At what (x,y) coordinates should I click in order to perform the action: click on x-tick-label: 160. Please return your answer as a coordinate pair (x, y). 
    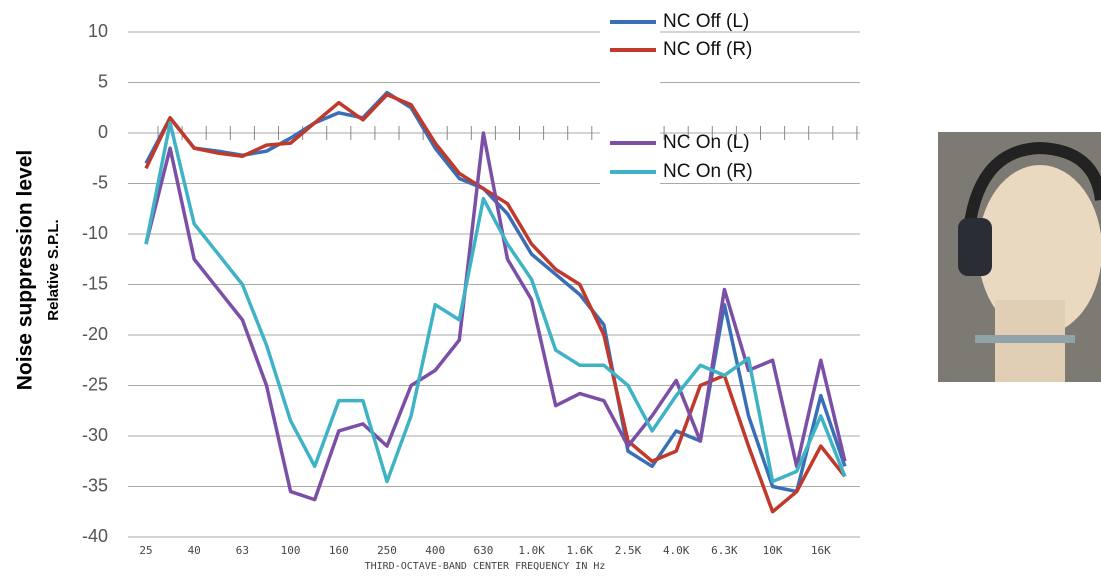
    Looking at the image, I should click on (339, 550).